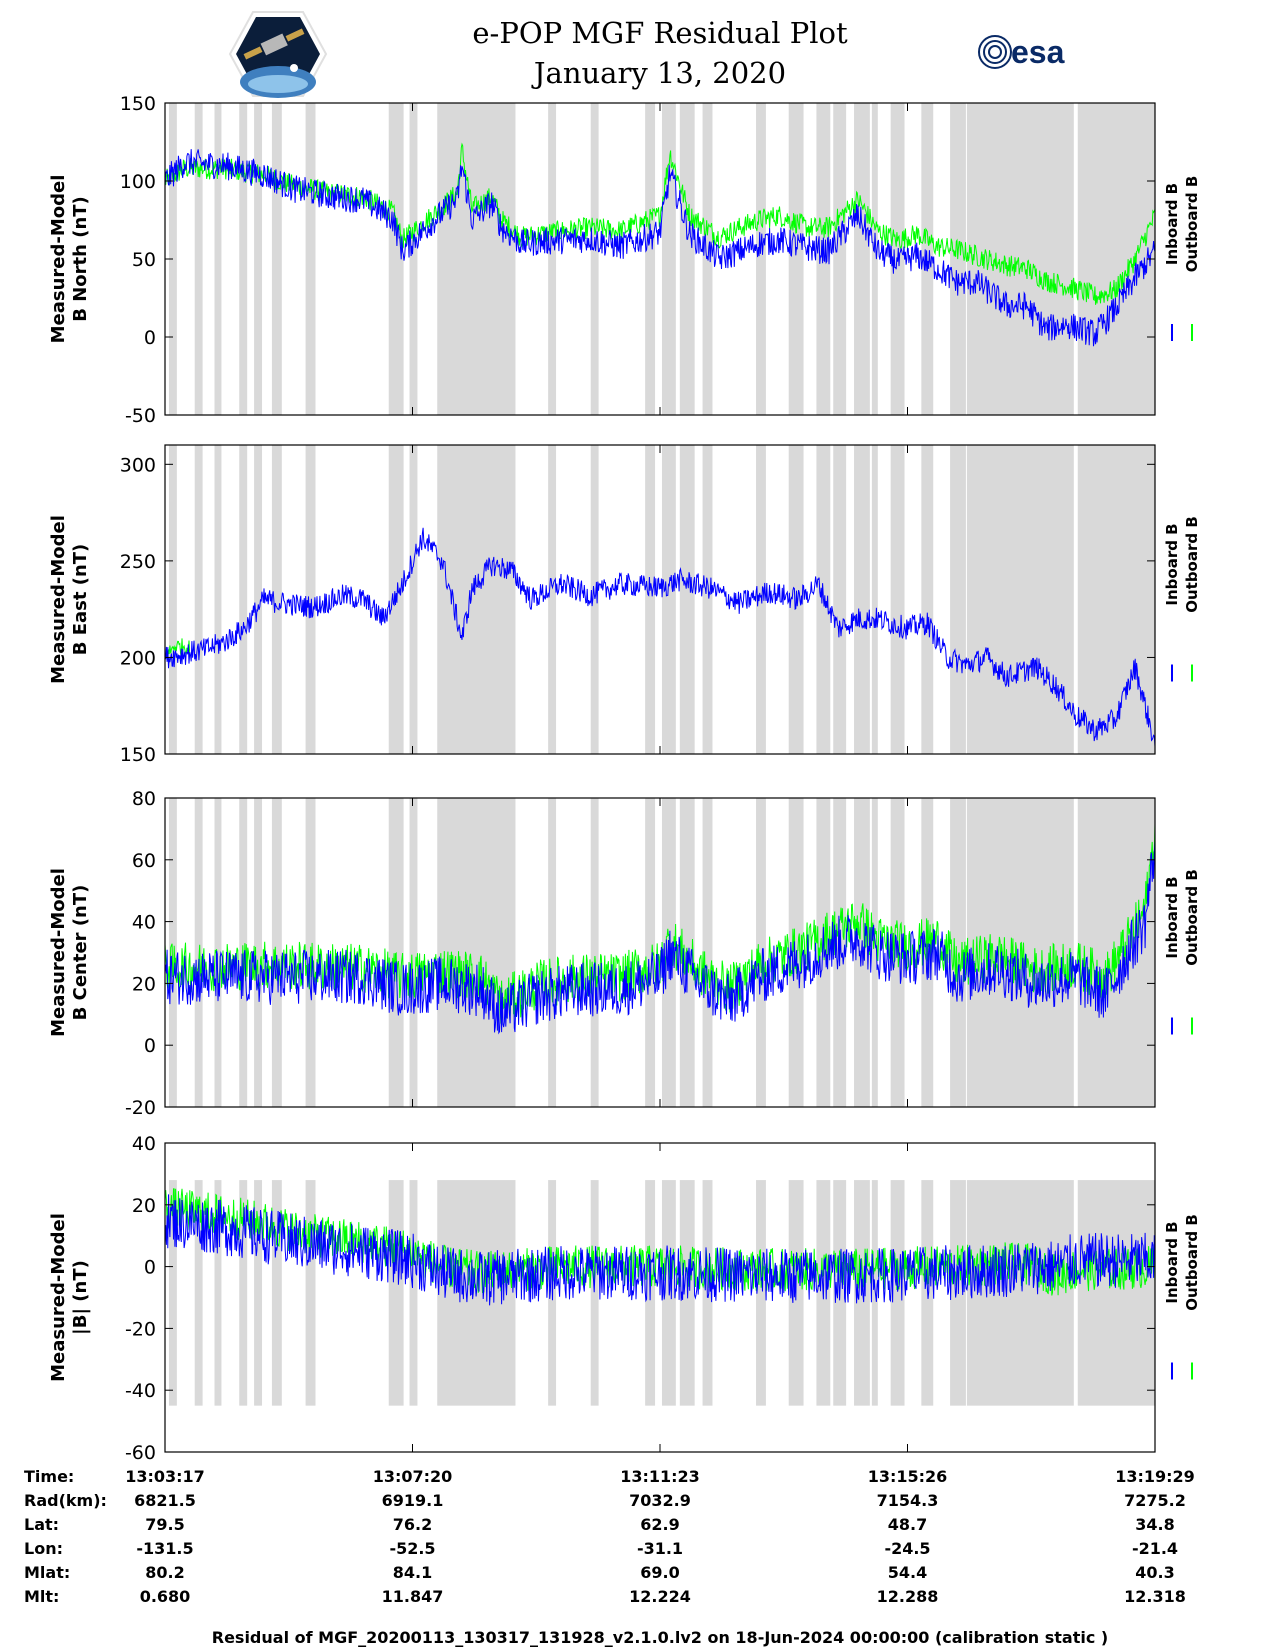 The height and width of the screenshot is (1650, 1275). Describe the element at coordinates (412, 1548) in the screenshot. I see `info-cell: -52.5` at that location.